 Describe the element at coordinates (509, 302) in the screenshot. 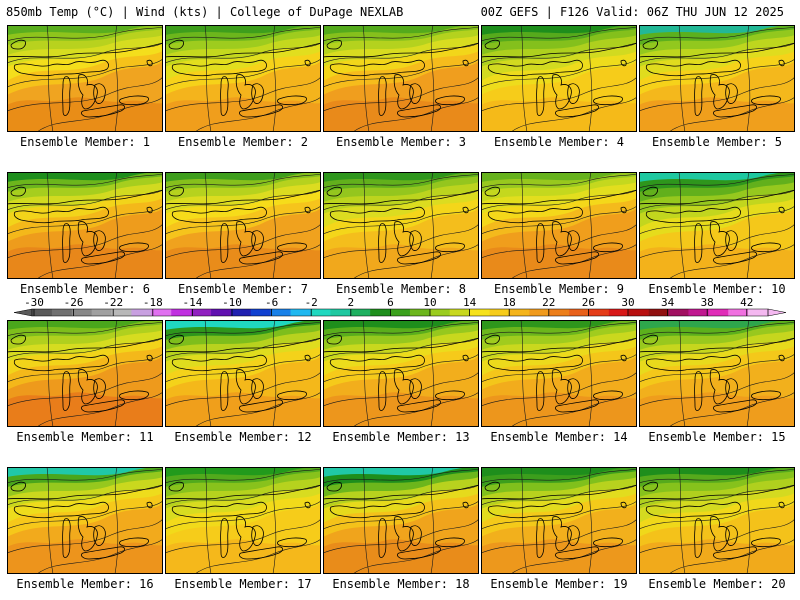

I see `colorbar-tick-label: 18` at that location.